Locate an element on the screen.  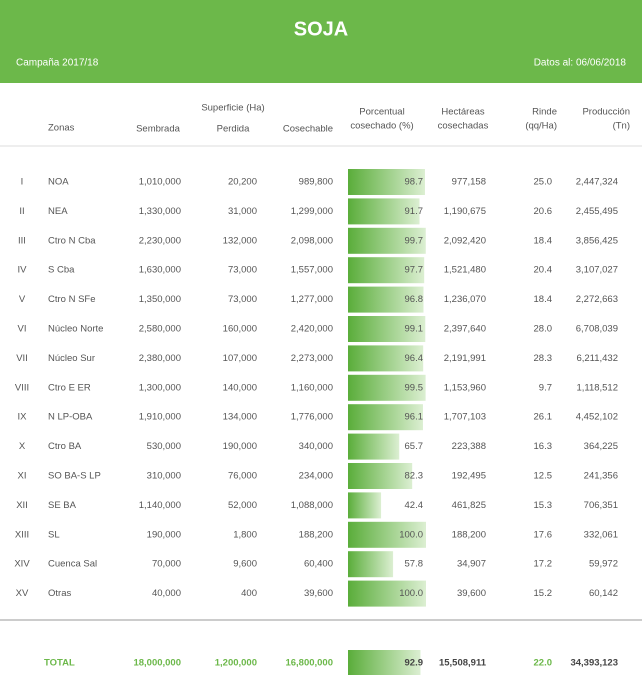
cell: 6,708,039 is located at coordinates (597, 329).